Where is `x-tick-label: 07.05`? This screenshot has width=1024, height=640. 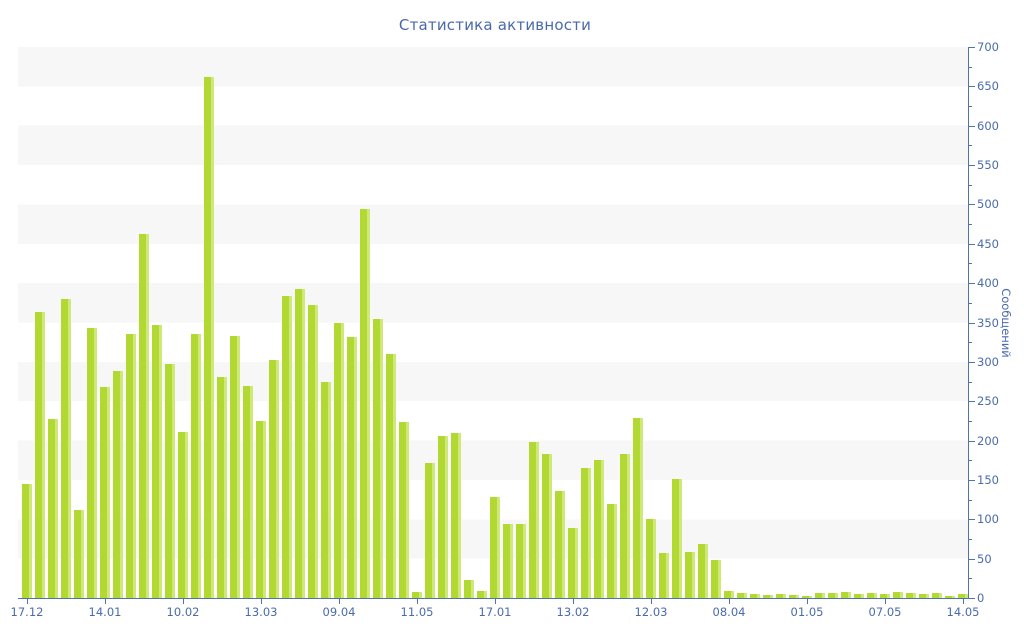
x-tick-label: 07.05 is located at coordinates (885, 612).